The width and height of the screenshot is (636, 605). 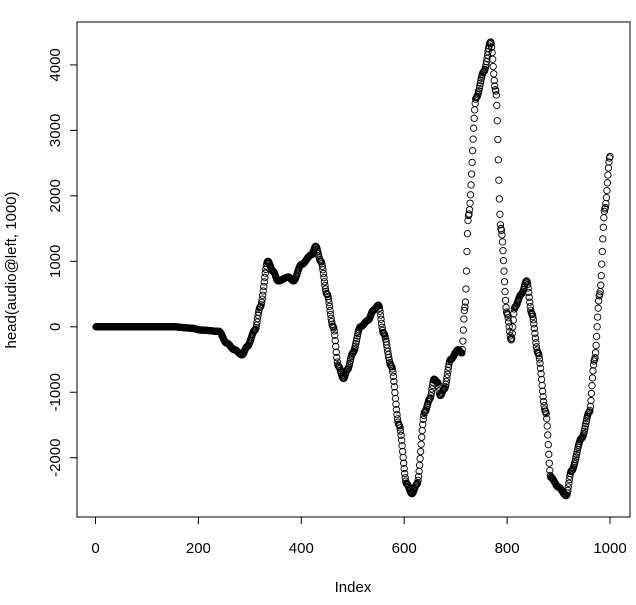 I want to click on y-tick-label: -2000, so click(x=55, y=458).